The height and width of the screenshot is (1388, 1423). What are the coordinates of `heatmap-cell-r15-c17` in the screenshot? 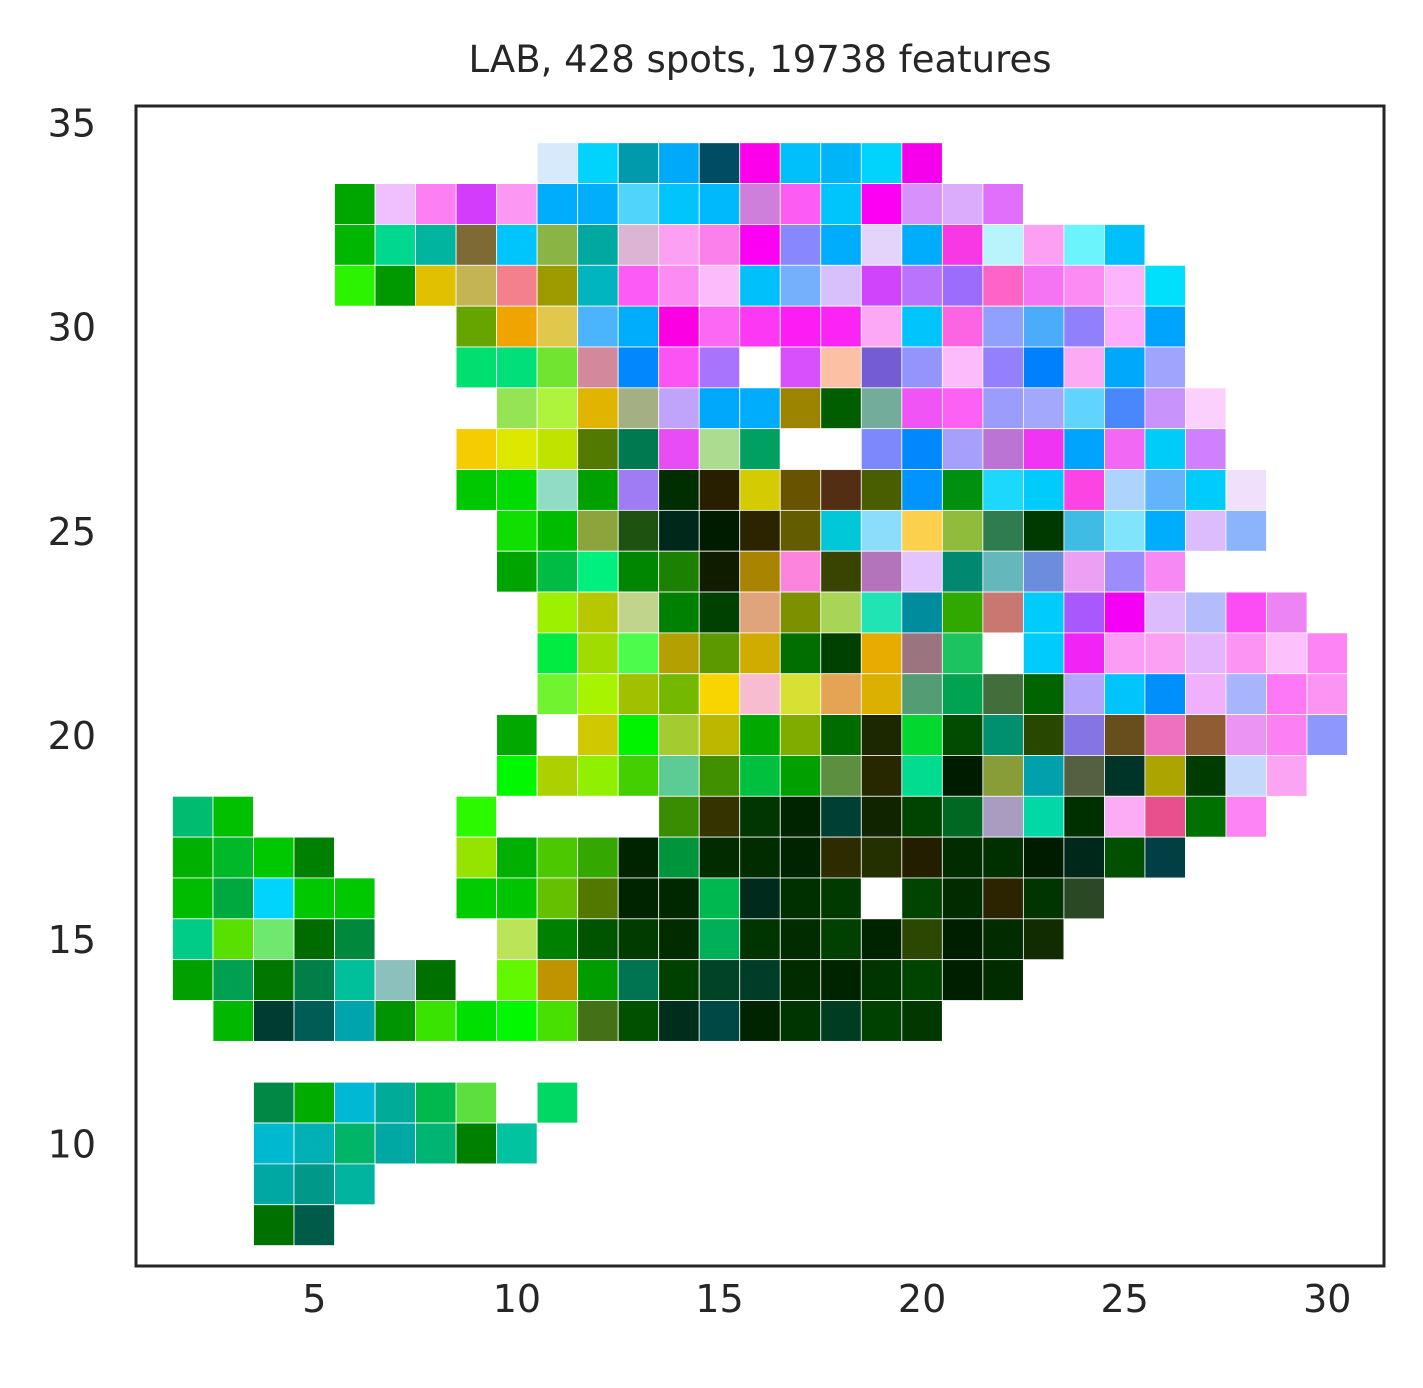 It's located at (1206, 776).